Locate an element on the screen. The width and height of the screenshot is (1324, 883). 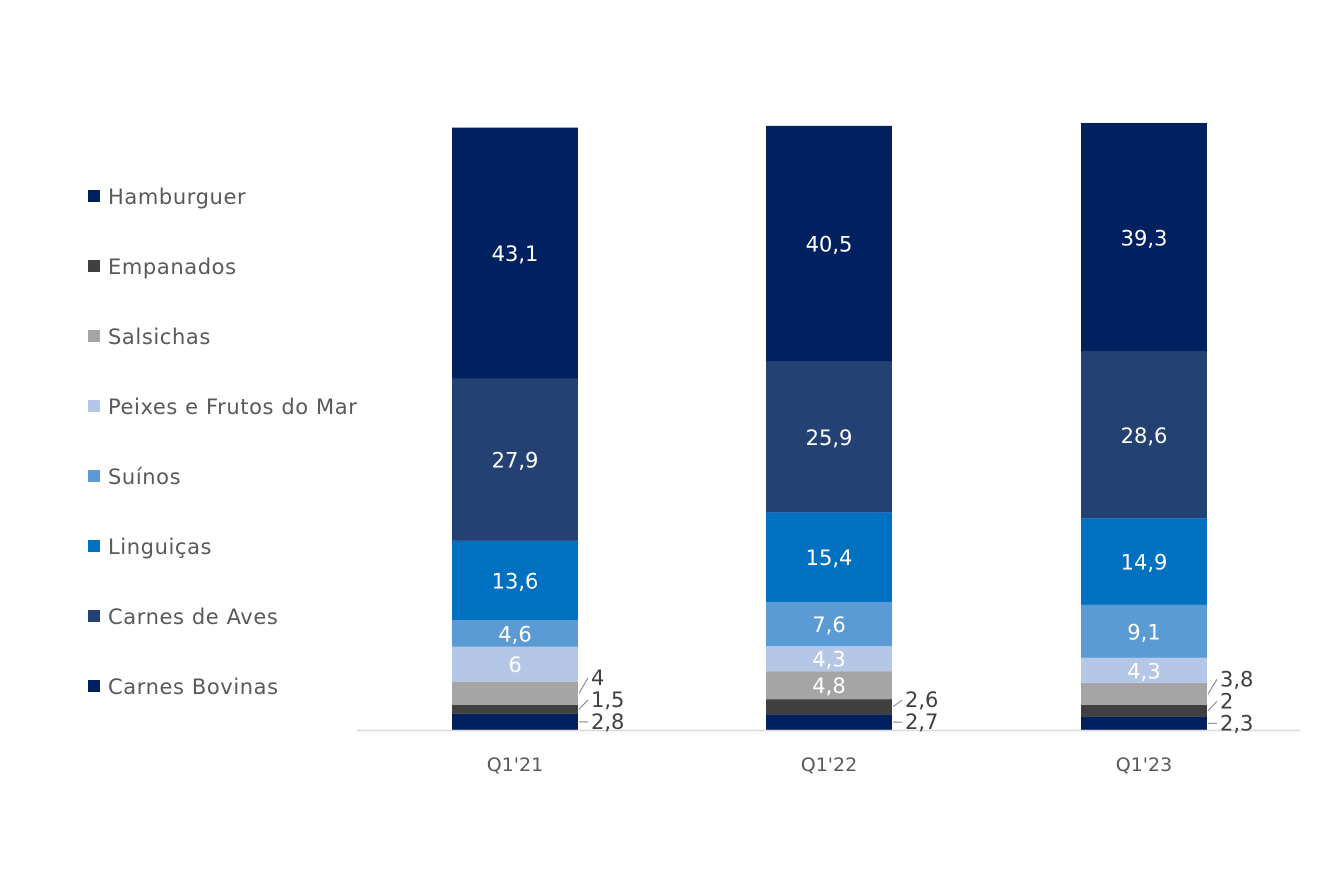
data-label: 4,6 is located at coordinates (514, 634).